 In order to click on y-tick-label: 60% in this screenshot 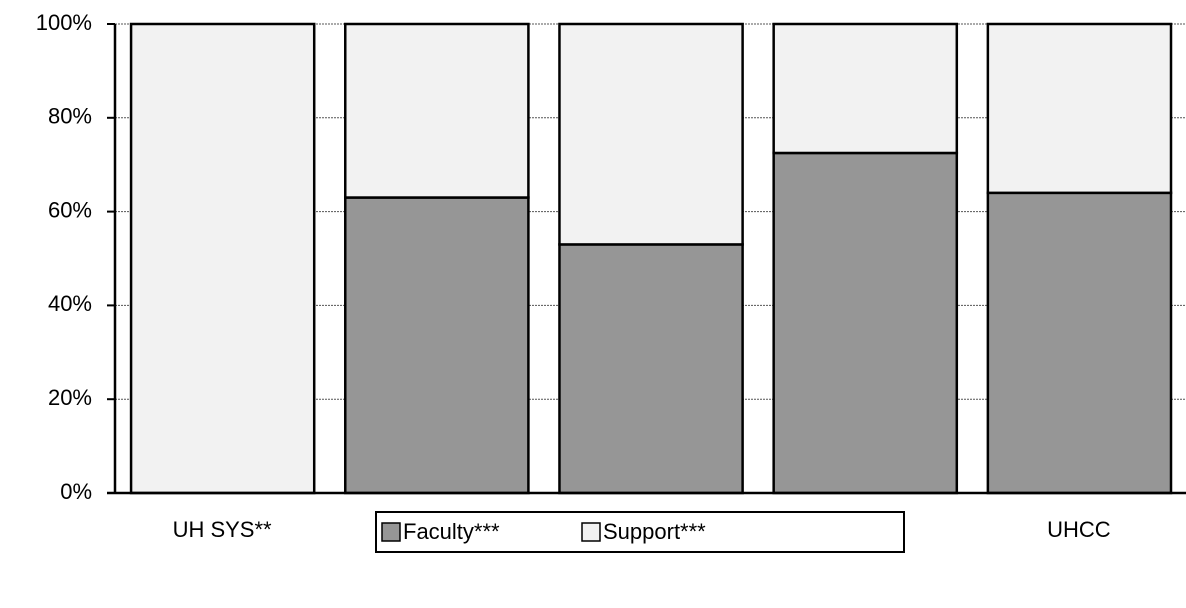, I will do `click(70, 209)`.